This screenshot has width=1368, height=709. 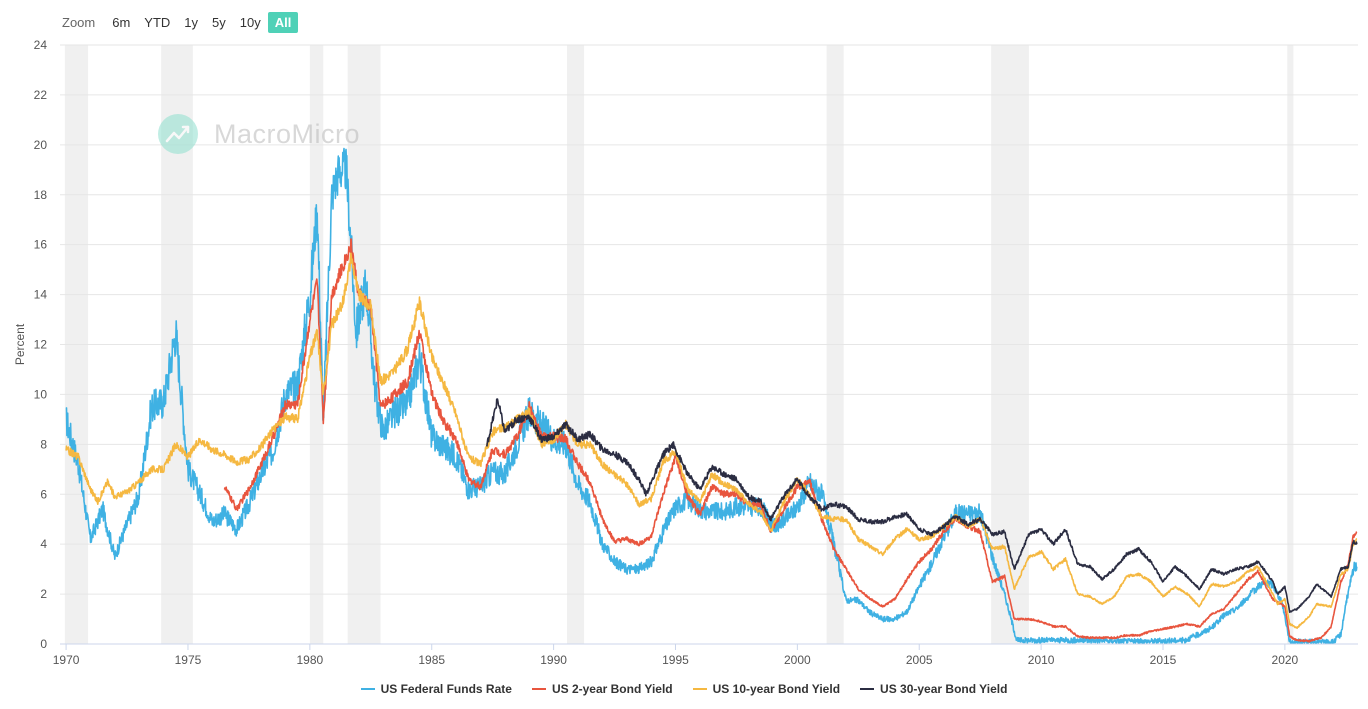 What do you see at coordinates (675, 660) in the screenshot?
I see `x-tick-label-5: 1995` at bounding box center [675, 660].